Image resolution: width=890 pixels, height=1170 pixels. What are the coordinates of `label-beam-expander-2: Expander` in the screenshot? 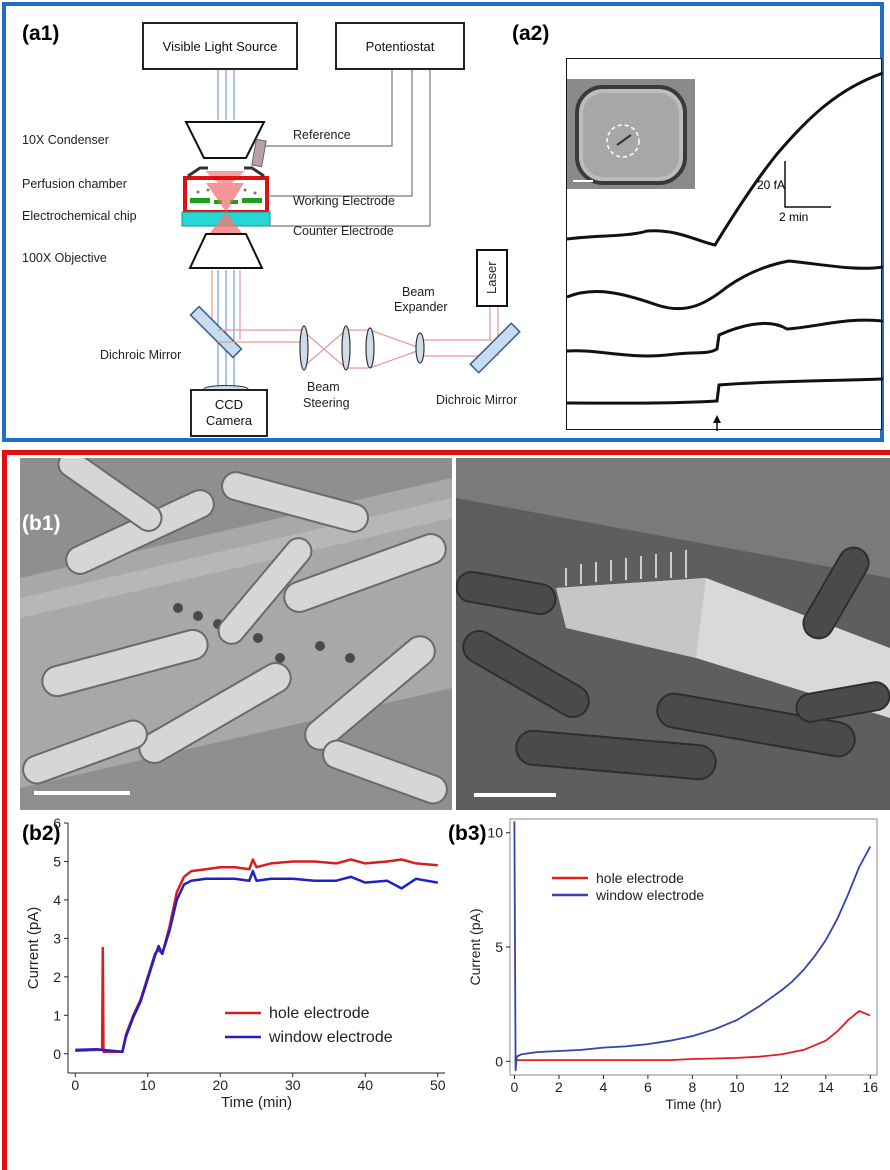 It's located at (421, 307).